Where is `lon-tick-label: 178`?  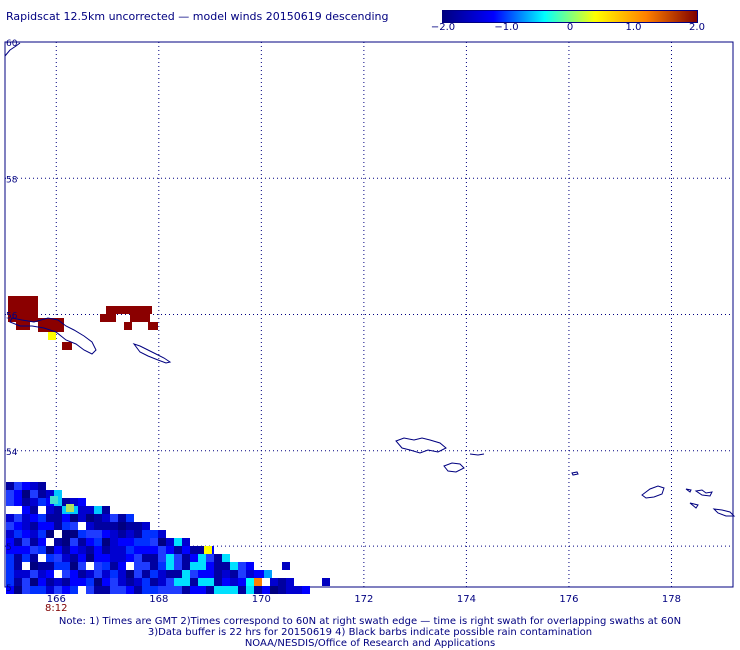
lon-tick-label: 178 is located at coordinates (671, 599).